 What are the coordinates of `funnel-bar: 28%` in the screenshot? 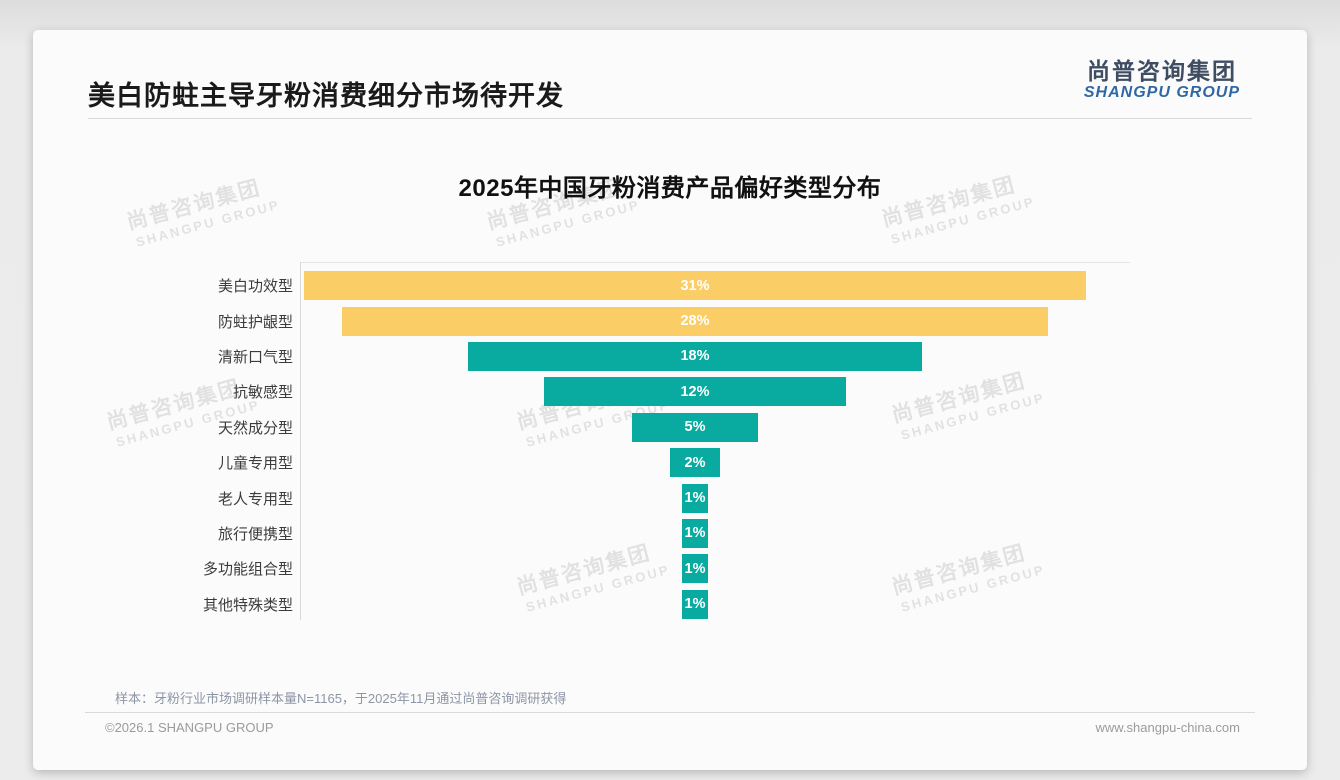 It's located at (695, 321).